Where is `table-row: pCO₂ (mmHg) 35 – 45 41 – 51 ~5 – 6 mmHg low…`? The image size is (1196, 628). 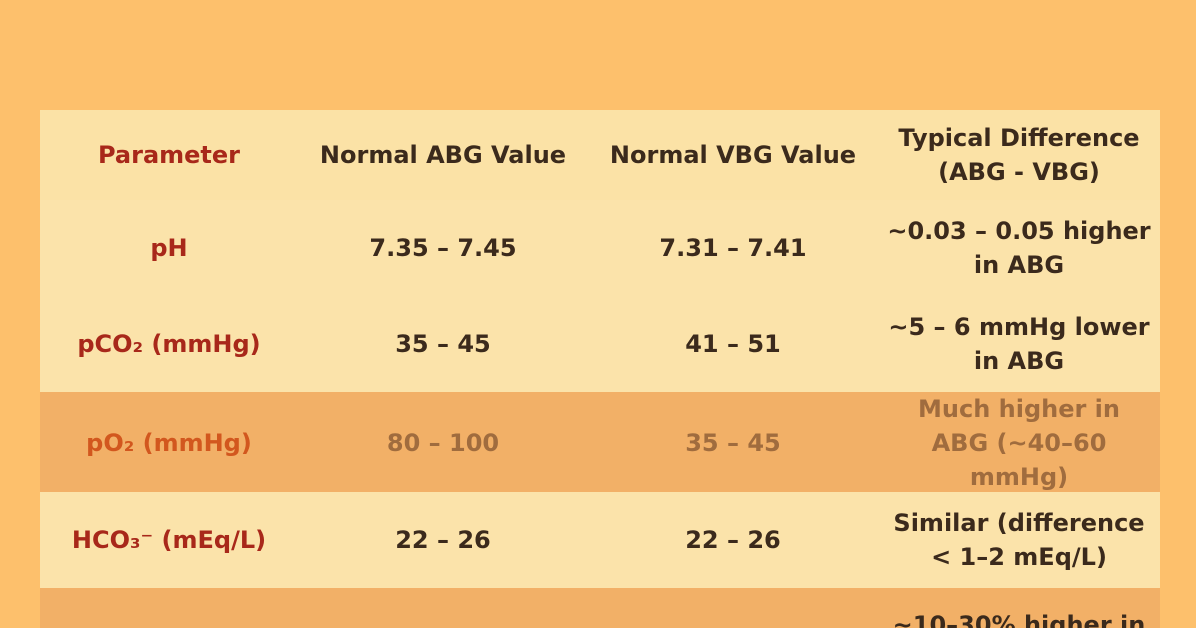 table-row: pCO₂ (mmHg) 35 – 45 41 – 51 ~5 – 6 mmHg low… is located at coordinates (600, 344).